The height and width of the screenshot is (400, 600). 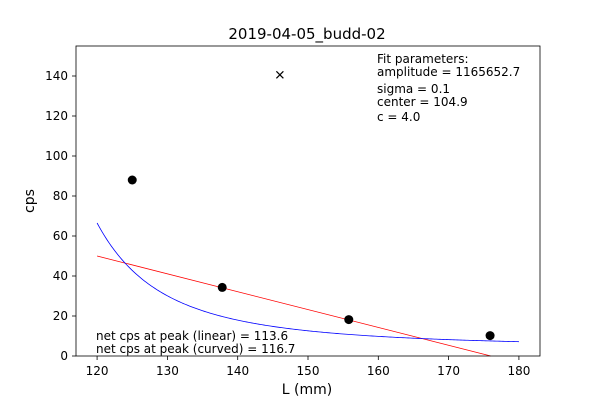 I want to click on y-tick-label: 0, so click(x=64, y=356).